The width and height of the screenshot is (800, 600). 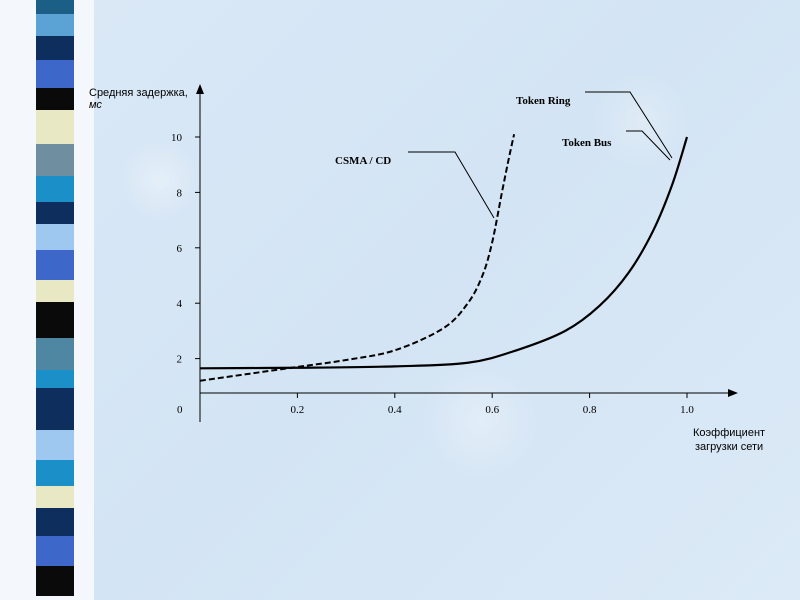 What do you see at coordinates (729, 433) in the screenshot?
I see `x-axis-title-line1: Коэффициент` at bounding box center [729, 433].